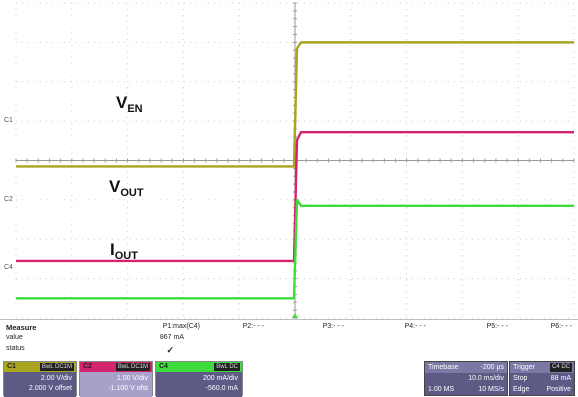 The height and width of the screenshot is (397, 578). Describe the element at coordinates (486, 378) in the screenshot. I see `timebase-scale: 10.0 ms/div` at that location.